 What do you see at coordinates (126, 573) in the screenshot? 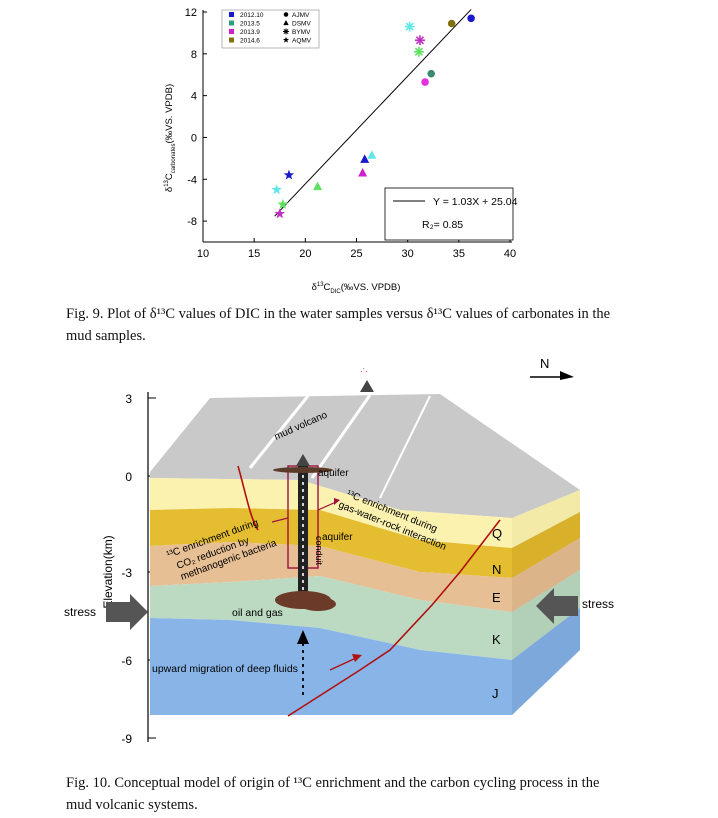
I see `tick-label-m3: -3` at bounding box center [126, 573].